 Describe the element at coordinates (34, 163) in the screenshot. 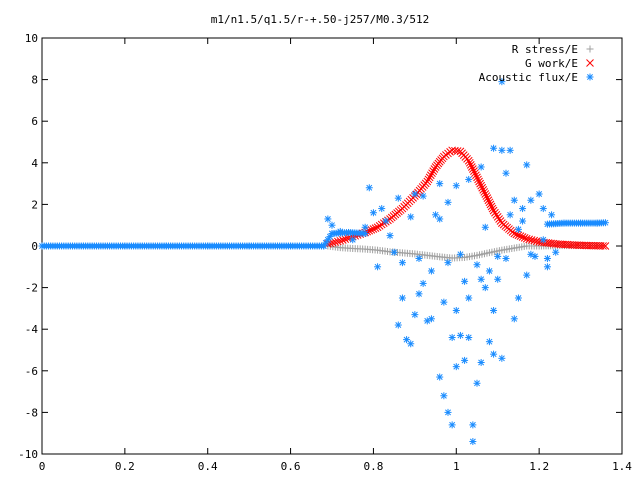

I see `y-tick-label: 4` at that location.